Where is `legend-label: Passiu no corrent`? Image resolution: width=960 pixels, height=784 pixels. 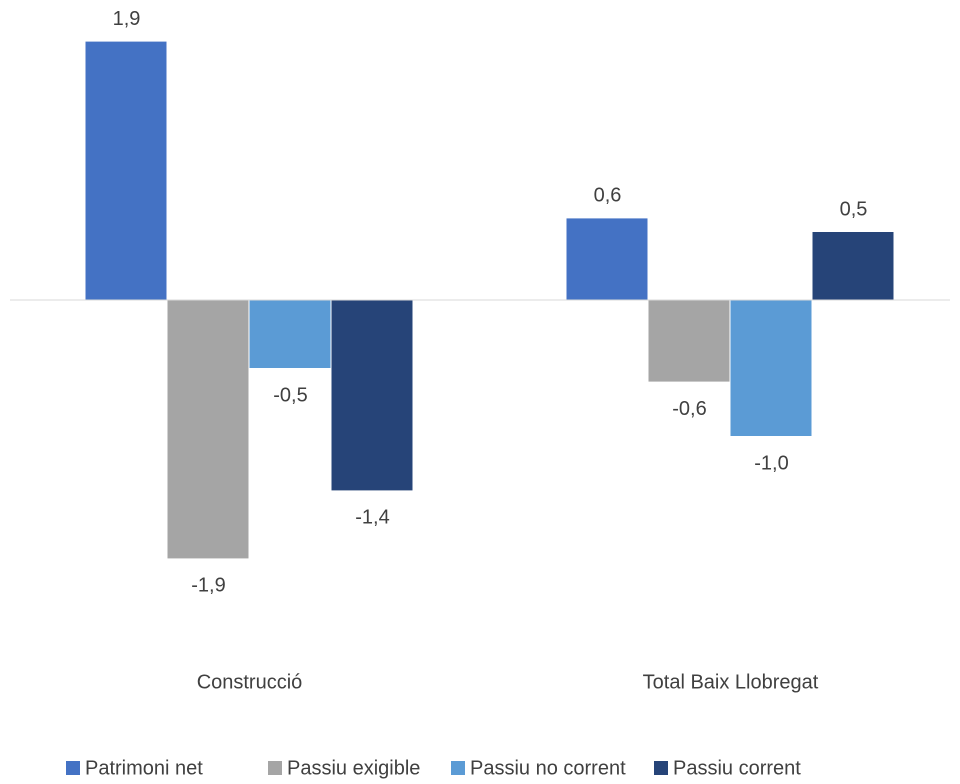 legend-label: Passiu no corrent is located at coordinates (548, 768).